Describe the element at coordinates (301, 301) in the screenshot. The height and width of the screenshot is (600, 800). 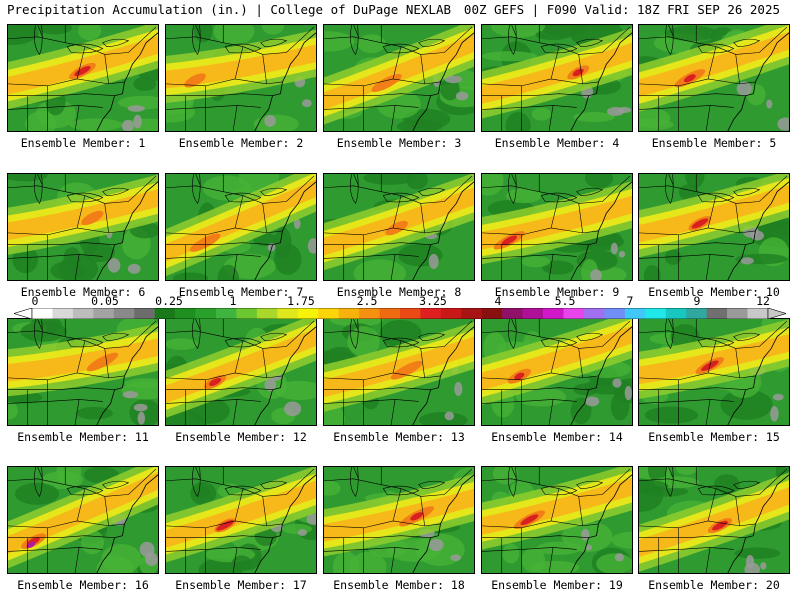
I see `colorbar-tick-label: 1.75` at that location.